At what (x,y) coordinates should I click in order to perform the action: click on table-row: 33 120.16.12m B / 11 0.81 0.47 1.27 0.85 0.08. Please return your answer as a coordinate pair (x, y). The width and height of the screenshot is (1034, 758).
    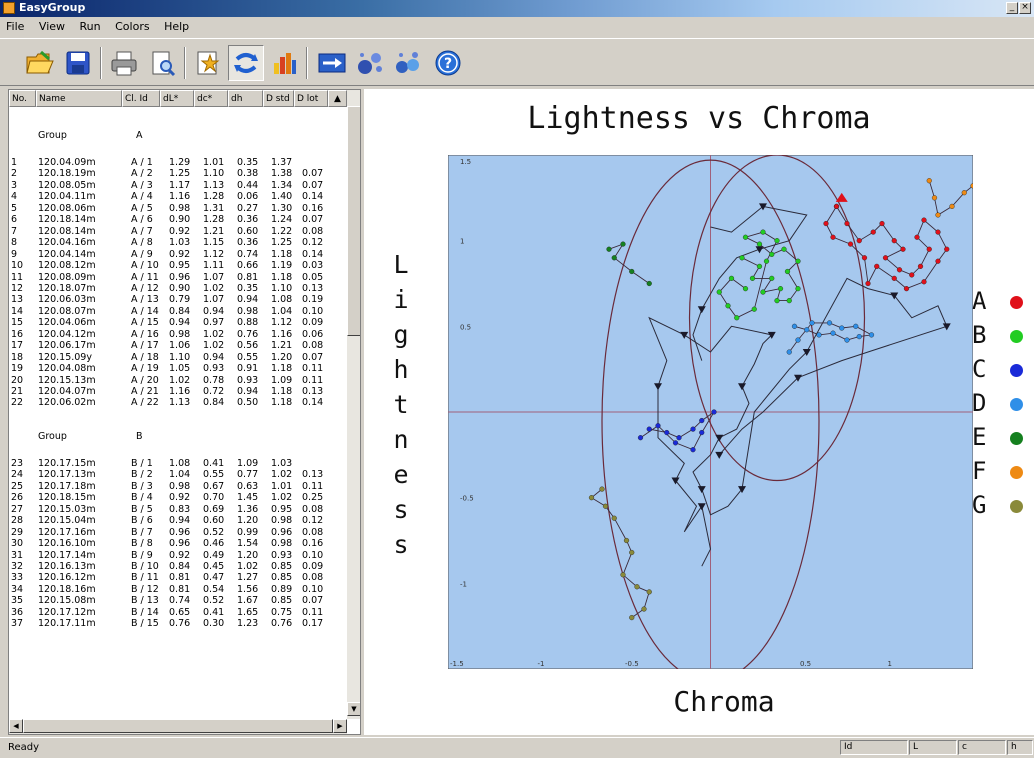
    Looking at the image, I should click on (178, 577).